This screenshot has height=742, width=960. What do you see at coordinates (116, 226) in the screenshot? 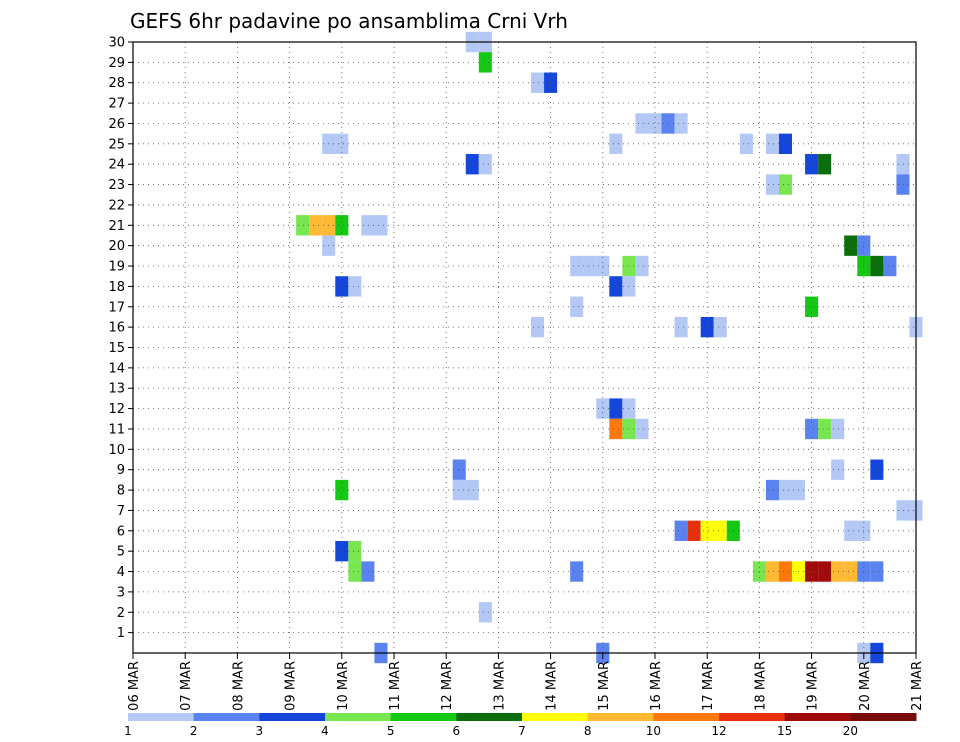
I see `y-tick-label: 21` at bounding box center [116, 226].